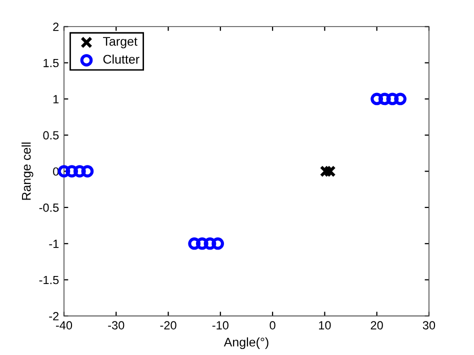 The image size is (474, 355). What do you see at coordinates (168, 325) in the screenshot?
I see `x-tick-label: -20` at bounding box center [168, 325].